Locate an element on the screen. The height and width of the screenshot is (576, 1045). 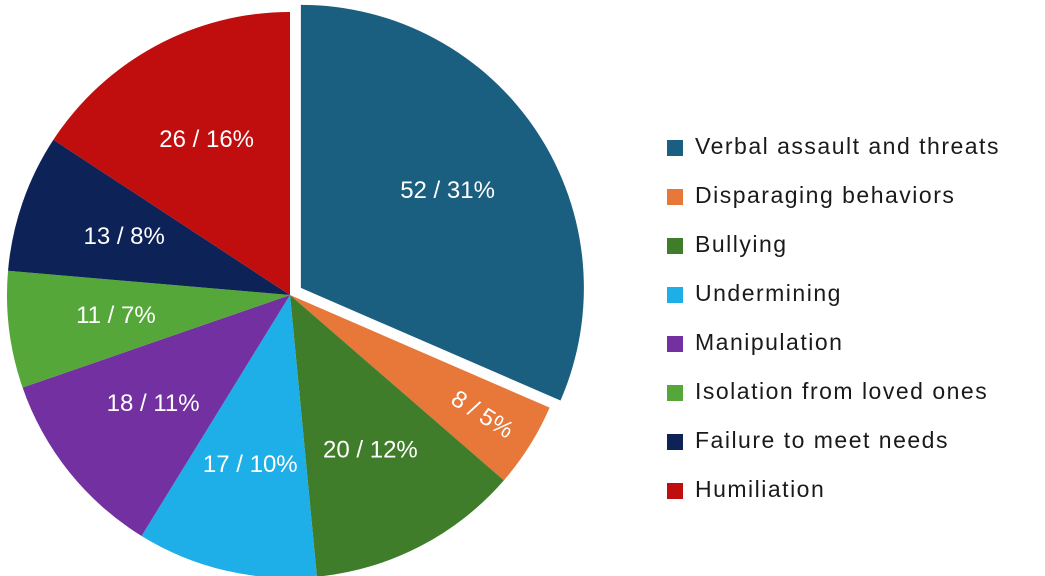
legend-label: Humiliation is located at coordinates (760, 489).